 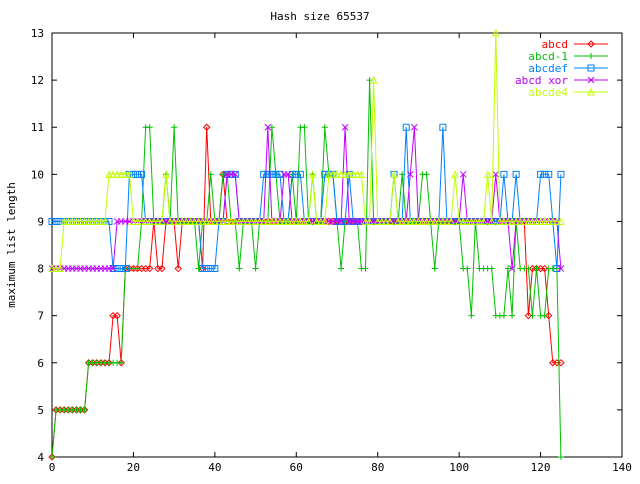 What do you see at coordinates (37, 80) in the screenshot?
I see `y-tick-label: 12` at bounding box center [37, 80].